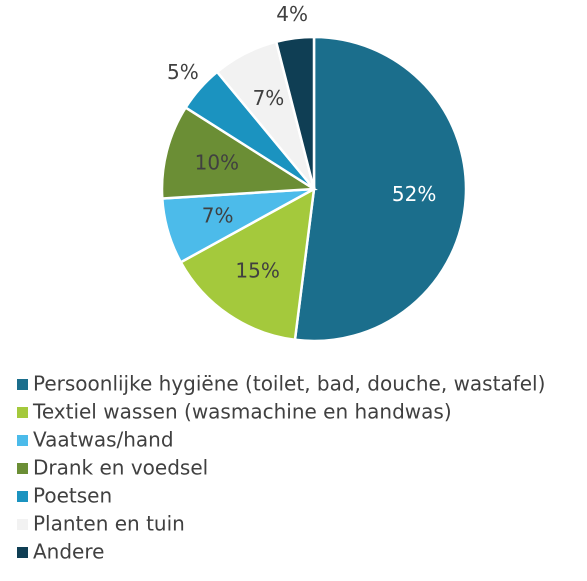 The width and height of the screenshot is (587, 581). Describe the element at coordinates (242, 412) in the screenshot. I see `legend-label: Textiel wassen (wasmachine en handwas)` at that location.